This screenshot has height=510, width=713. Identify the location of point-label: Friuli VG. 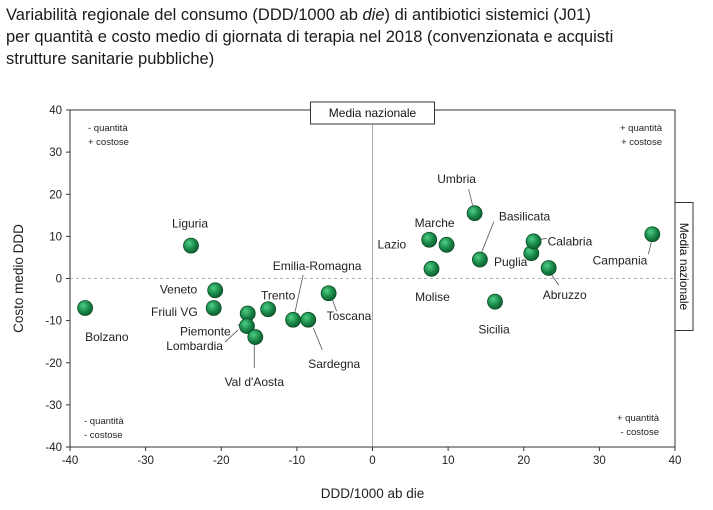
(174, 312).